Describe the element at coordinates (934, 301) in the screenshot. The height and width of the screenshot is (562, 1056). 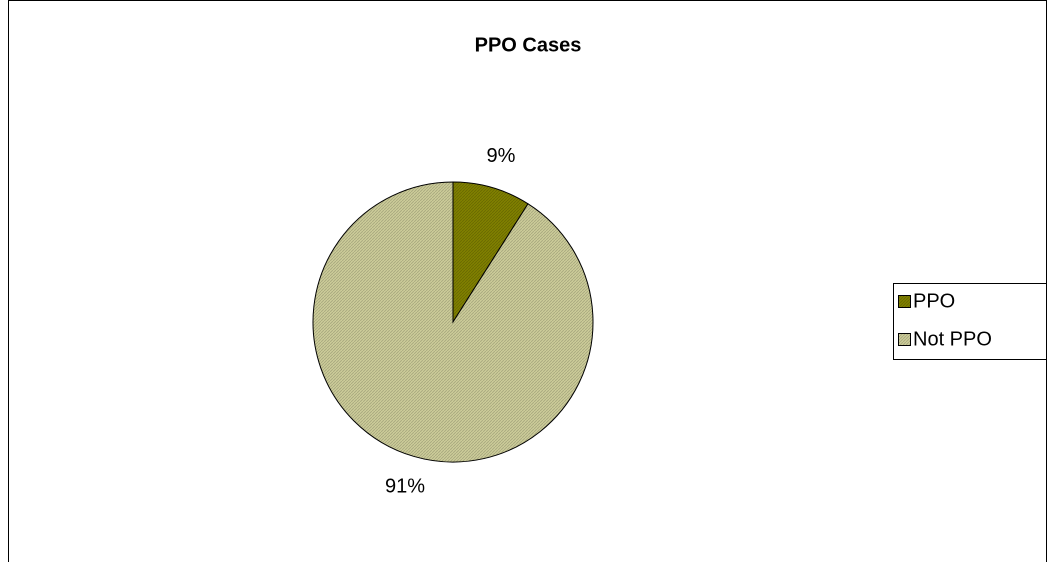
I see `legend-label: PPO` at that location.